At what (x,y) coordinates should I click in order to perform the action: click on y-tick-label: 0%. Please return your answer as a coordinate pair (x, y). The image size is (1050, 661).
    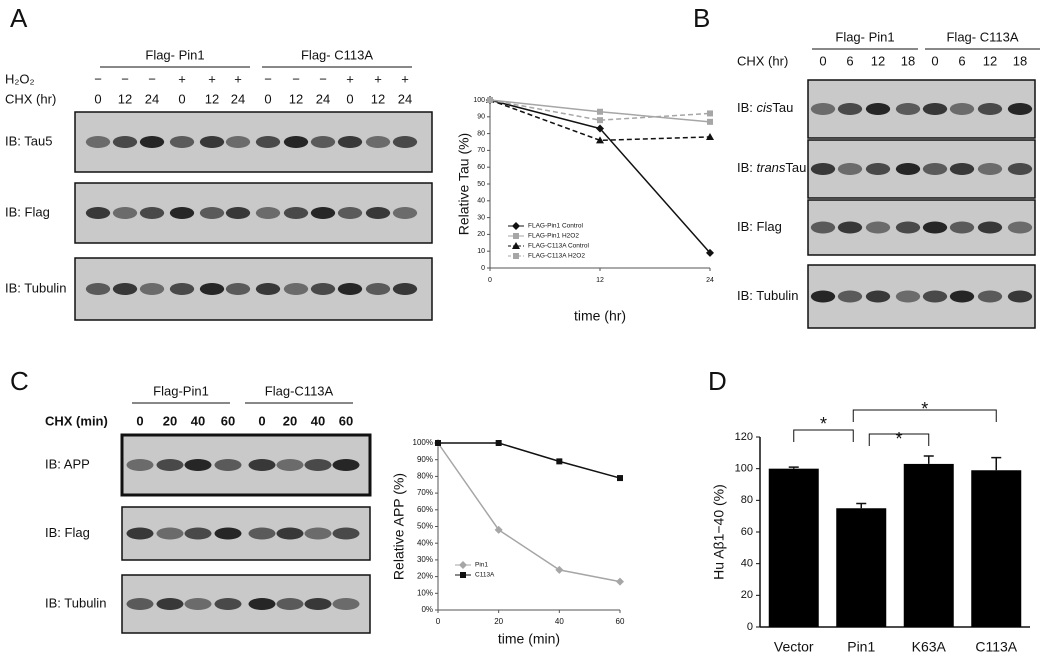
    Looking at the image, I should click on (427, 609).